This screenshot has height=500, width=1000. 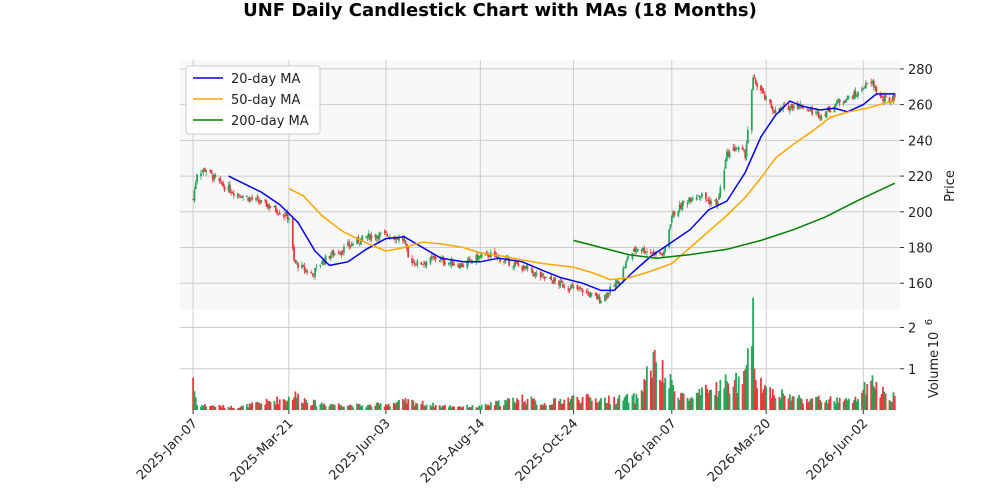 I want to click on legend-label: 50-day MA, so click(x=265, y=100).